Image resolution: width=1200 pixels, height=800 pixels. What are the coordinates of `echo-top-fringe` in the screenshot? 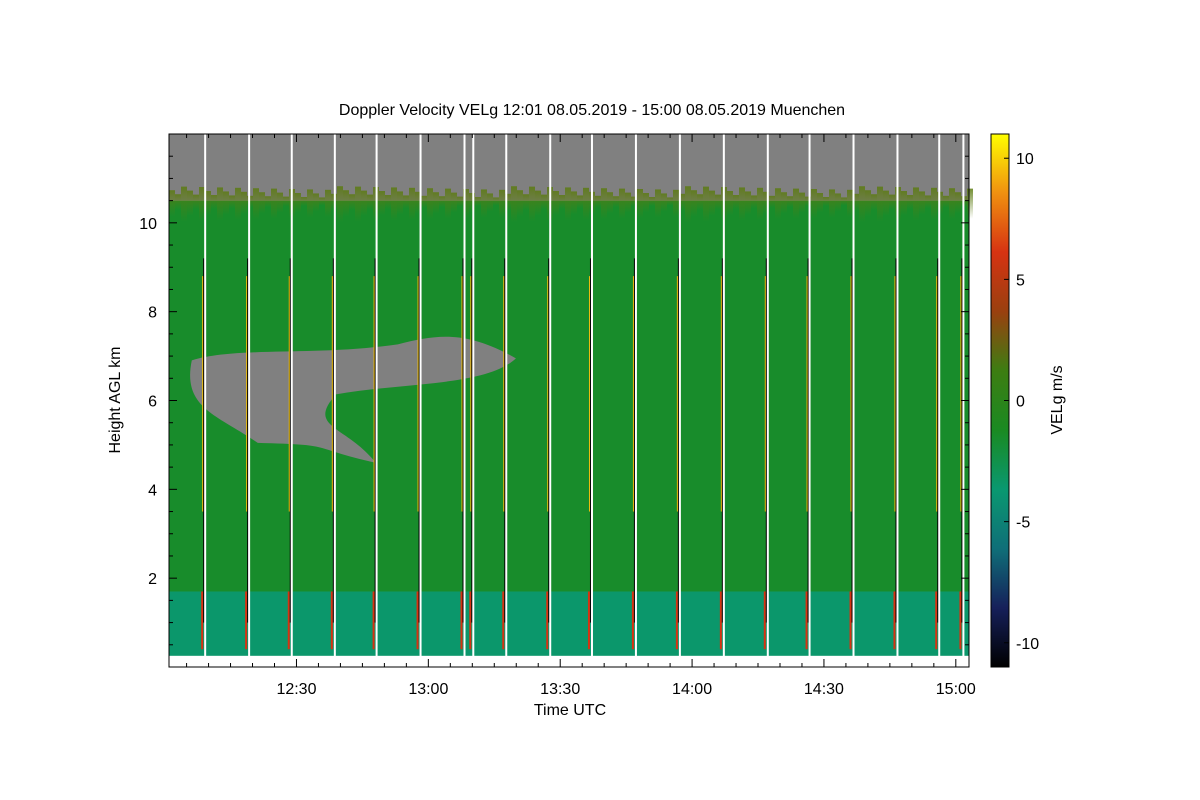 It's located at (571, 204).